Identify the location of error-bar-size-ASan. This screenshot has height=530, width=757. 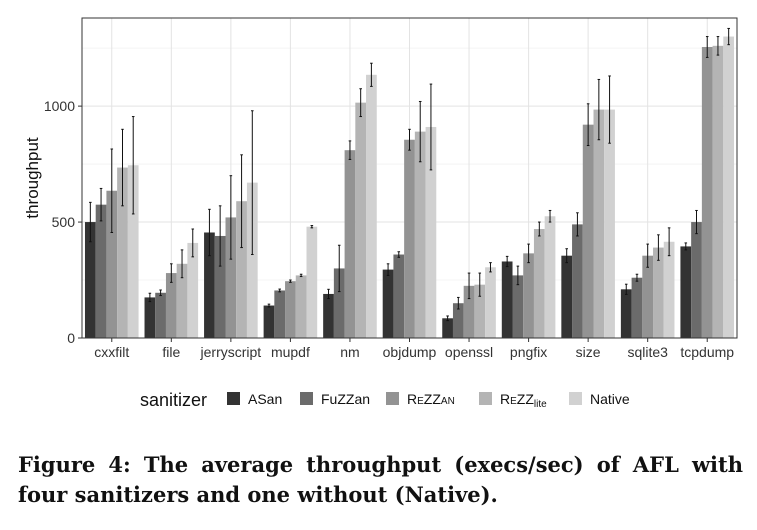
(566, 256).